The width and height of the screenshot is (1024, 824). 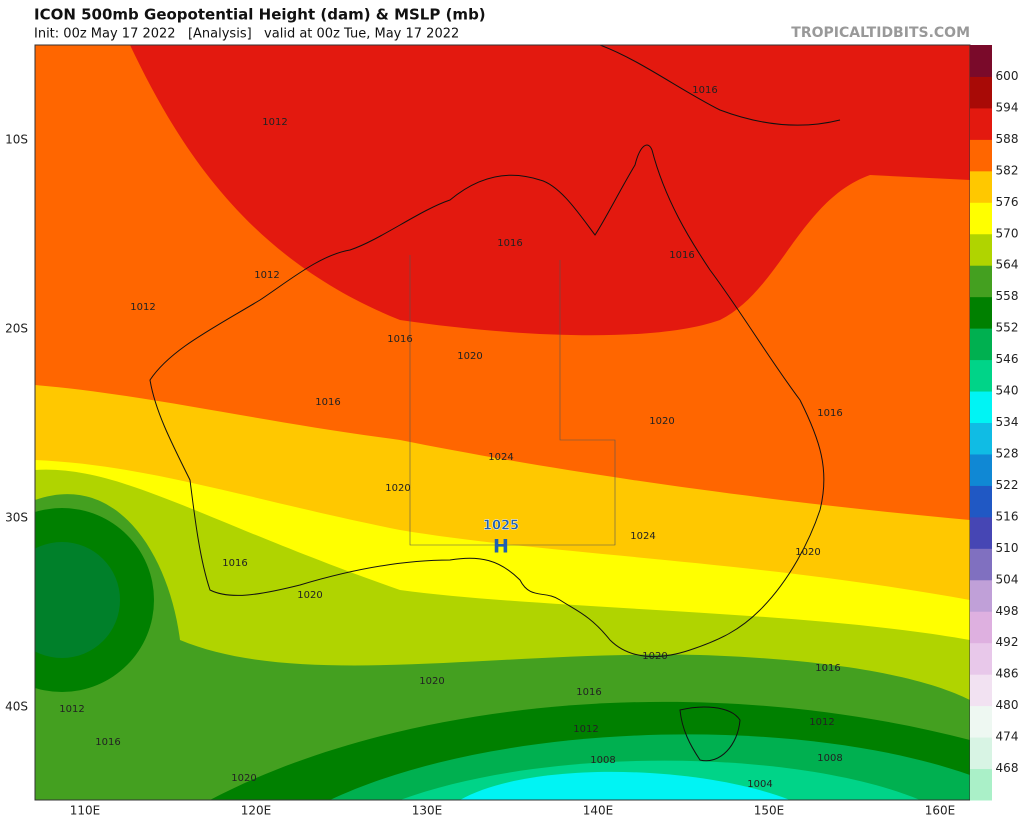 I want to click on colorbar-label: 576, so click(x=1007, y=202).